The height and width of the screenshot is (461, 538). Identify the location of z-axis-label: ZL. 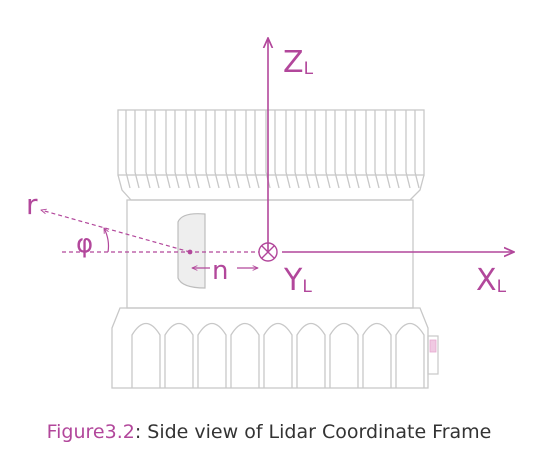
(298, 62).